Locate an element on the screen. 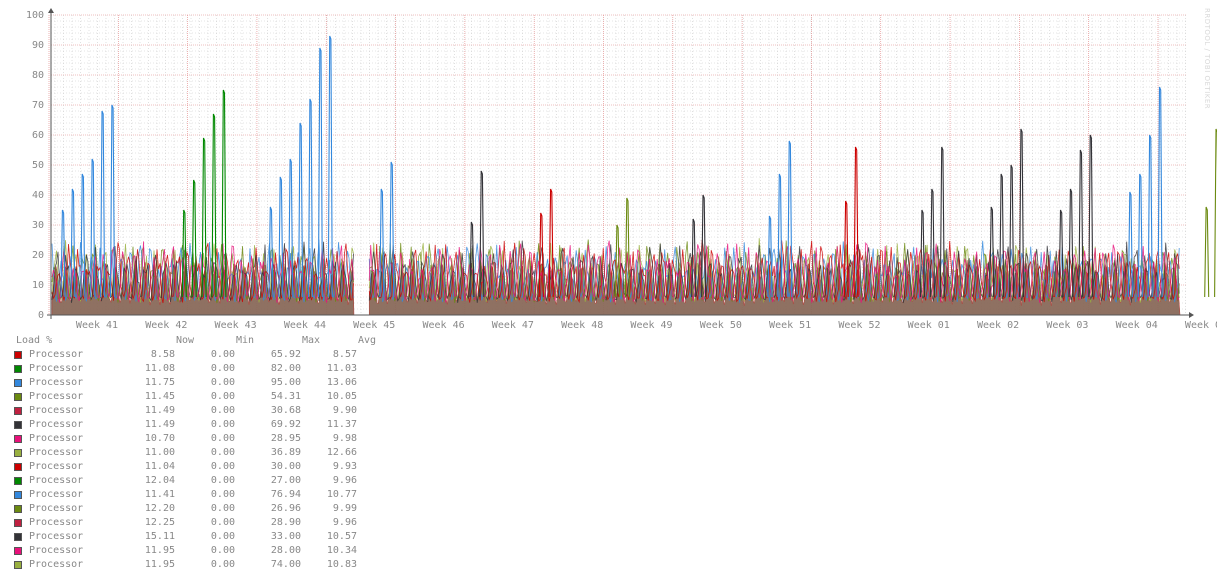 This screenshot has height=579, width=1217. legend-item: Processor 11.04 0.00 30.00 9.93 is located at coordinates (195, 467).